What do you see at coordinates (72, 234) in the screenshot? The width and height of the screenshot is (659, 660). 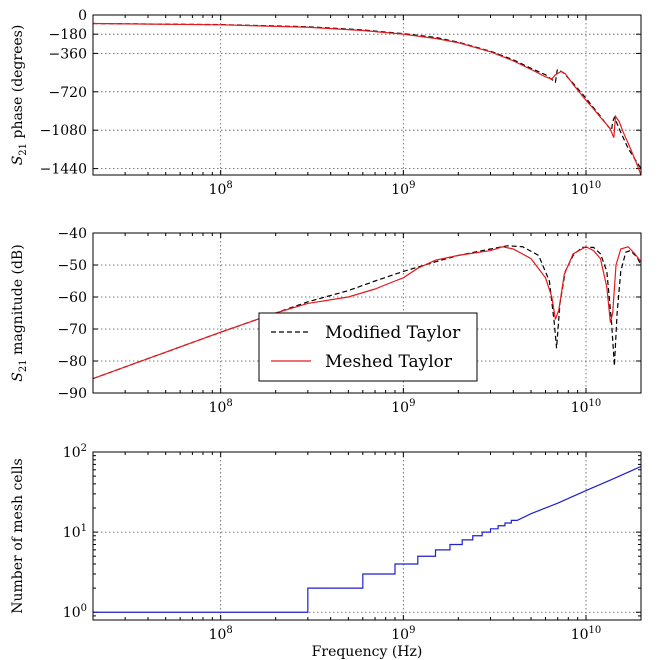 I see `y-tick-label: −40` at bounding box center [72, 234].